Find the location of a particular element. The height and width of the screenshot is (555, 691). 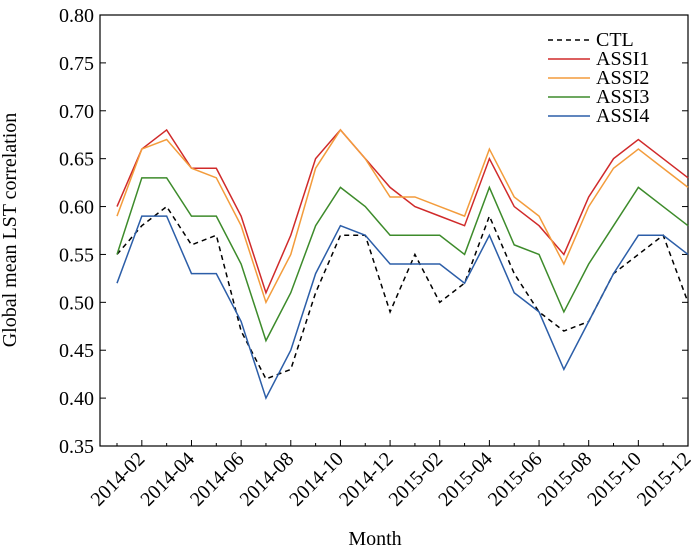

x-axis-label: Month is located at coordinates (374, 539).